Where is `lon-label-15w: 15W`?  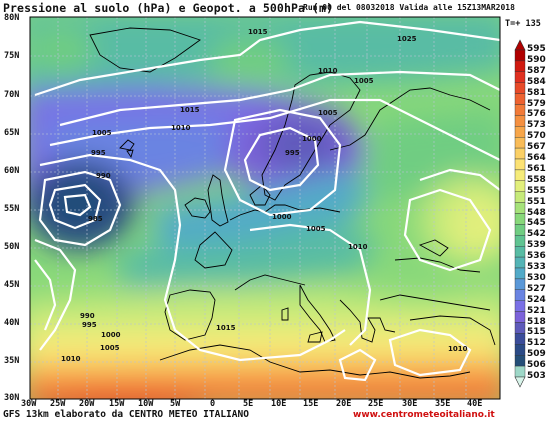
lon-label-15w: 15W is located at coordinates (117, 404).